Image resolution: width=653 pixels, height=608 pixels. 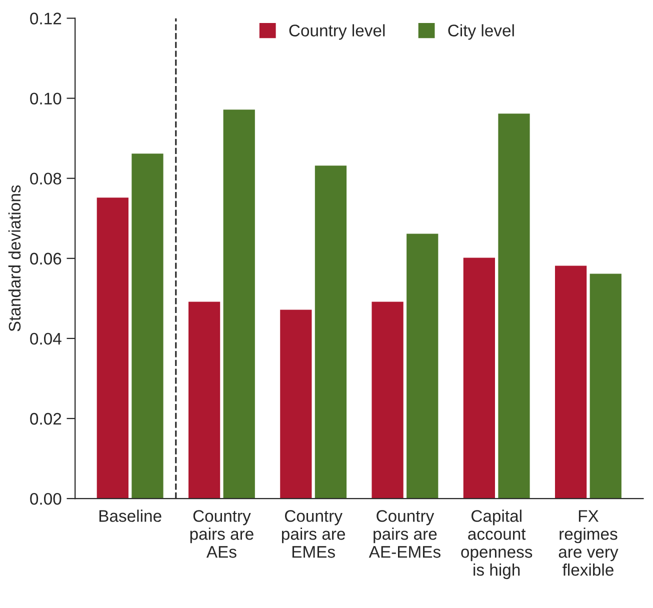 What do you see at coordinates (46, 418) in the screenshot?
I see `y-tick-label: 0.02` at bounding box center [46, 418].